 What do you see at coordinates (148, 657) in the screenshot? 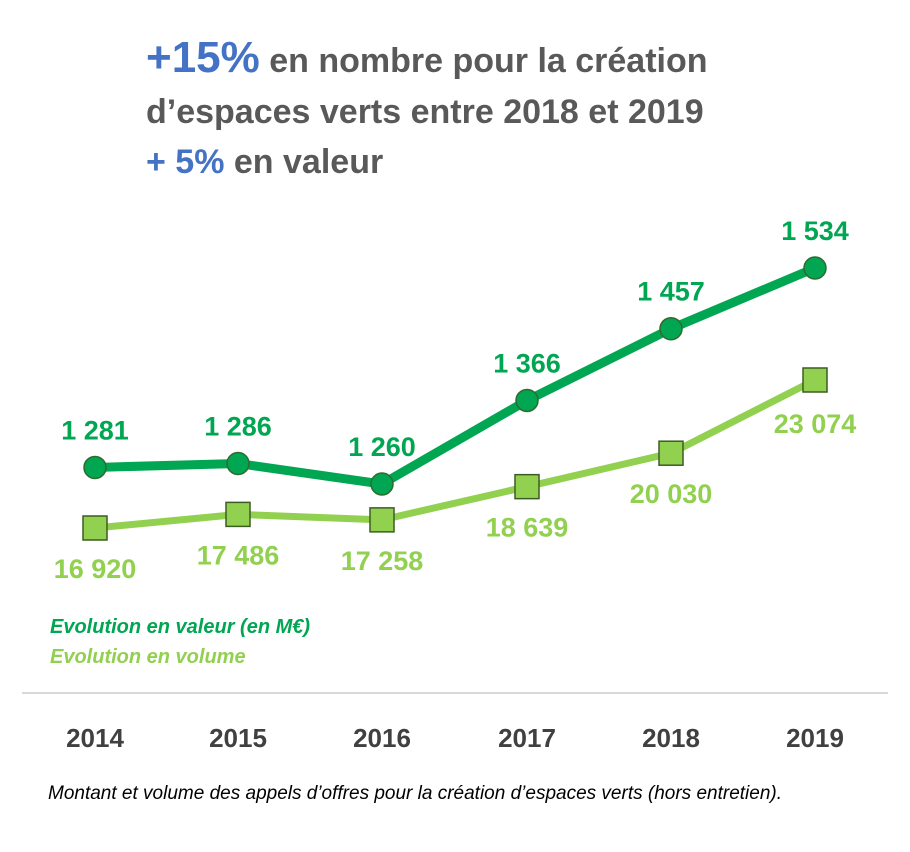
I see `legend-item-volume: Evolution en volume` at bounding box center [148, 657].